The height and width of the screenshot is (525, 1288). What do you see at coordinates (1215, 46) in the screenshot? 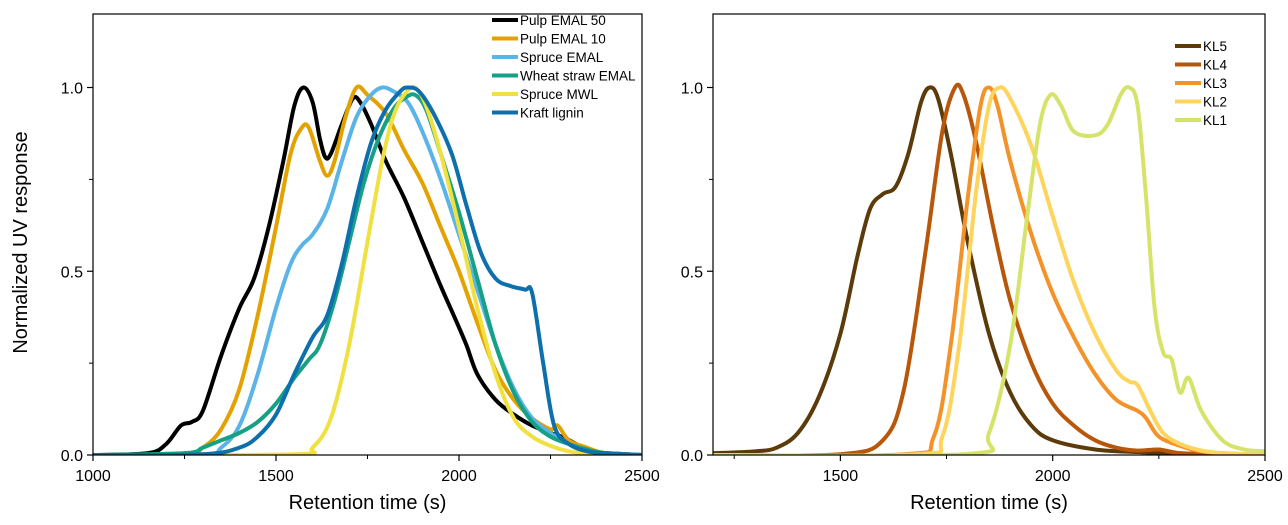
I see `legend-label-kl5: KL5` at bounding box center [1215, 46].